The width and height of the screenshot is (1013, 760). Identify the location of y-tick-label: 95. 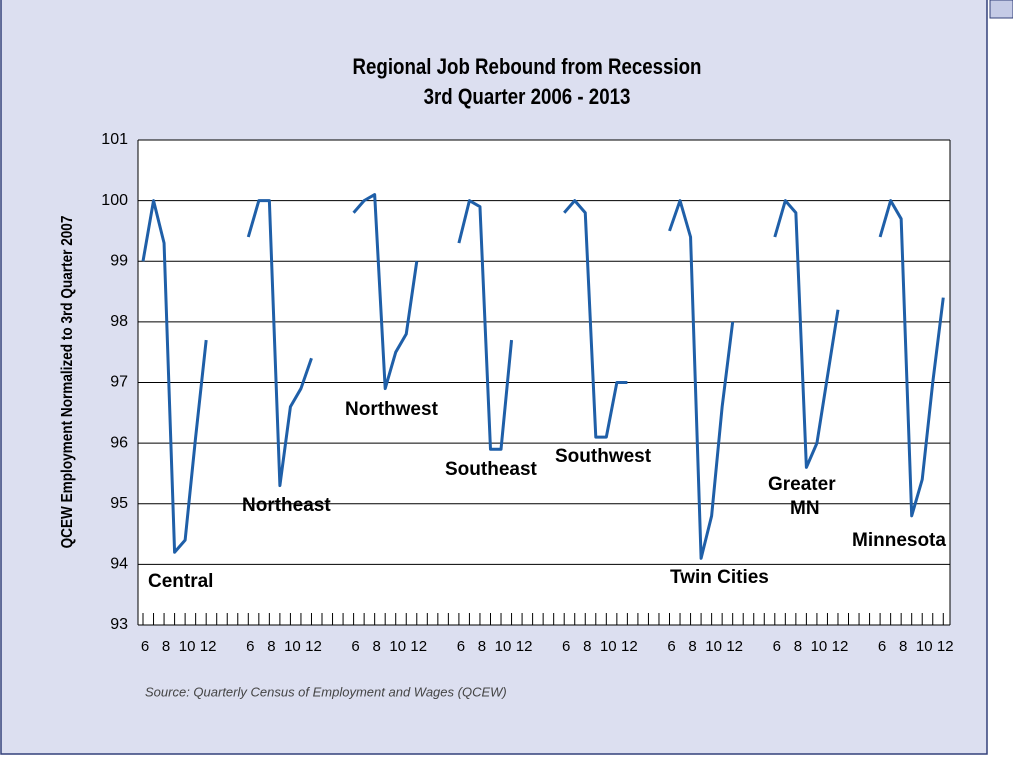
(119, 503).